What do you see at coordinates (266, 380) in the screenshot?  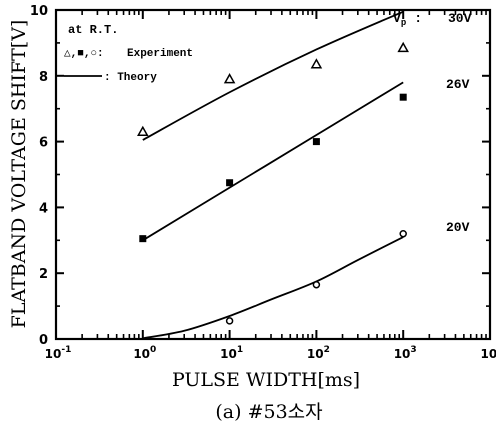 I see `x-axis-label: PULSE WIDTH[ms]` at bounding box center [266, 380].